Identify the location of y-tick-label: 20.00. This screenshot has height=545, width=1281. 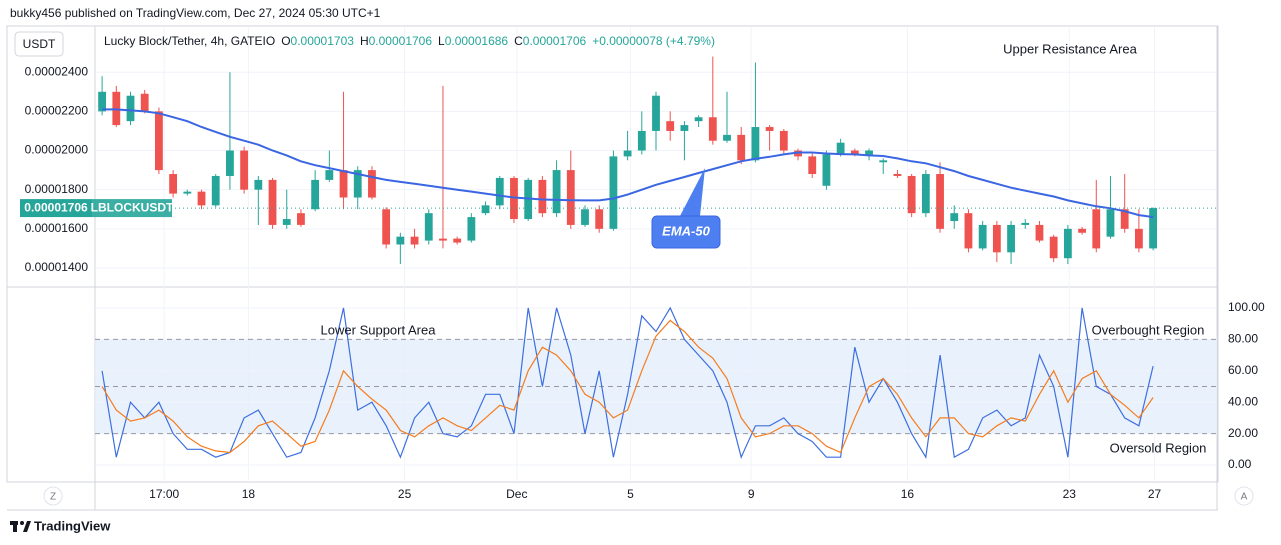
(1243, 433).